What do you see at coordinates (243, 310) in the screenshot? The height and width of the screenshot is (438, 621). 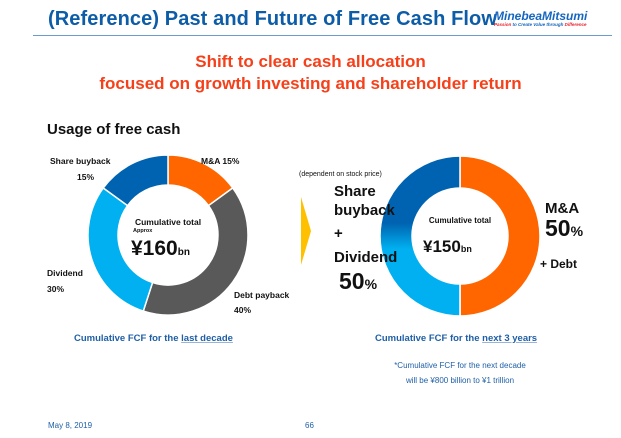 I see `label-debt-payback-pct: 40%` at bounding box center [243, 310].